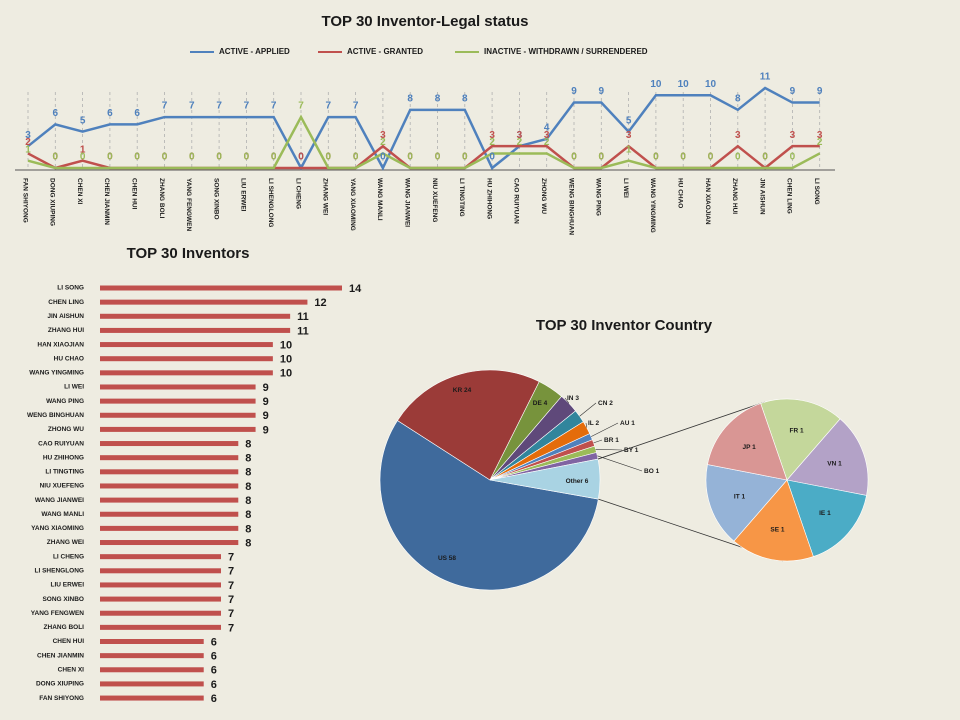 The height and width of the screenshot is (720, 960). Describe the element at coordinates (543, 196) in the screenshot. I see `x-tick-label: ZHONG WU` at that location.